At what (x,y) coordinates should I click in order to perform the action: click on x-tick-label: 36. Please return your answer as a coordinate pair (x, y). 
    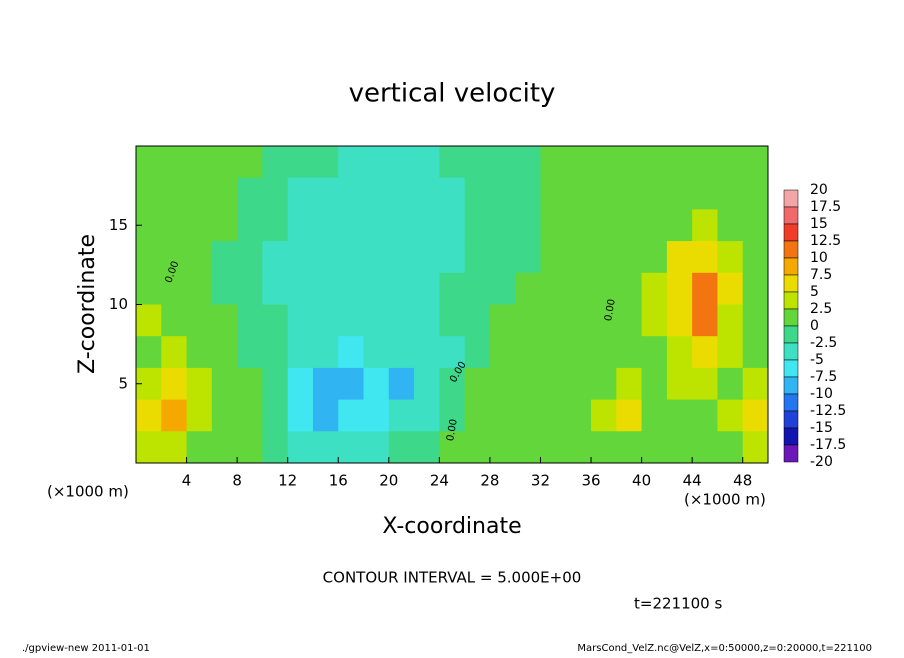
    Looking at the image, I should click on (590, 481).